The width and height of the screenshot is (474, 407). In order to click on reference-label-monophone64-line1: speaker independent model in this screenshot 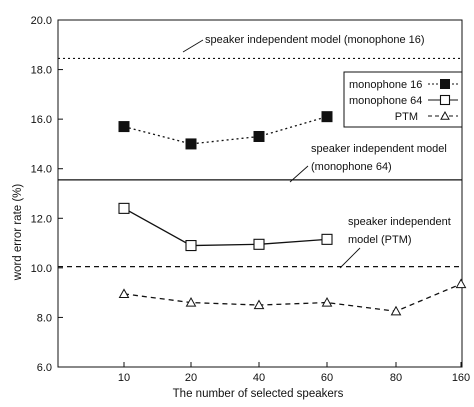, I will do `click(379, 149)`.